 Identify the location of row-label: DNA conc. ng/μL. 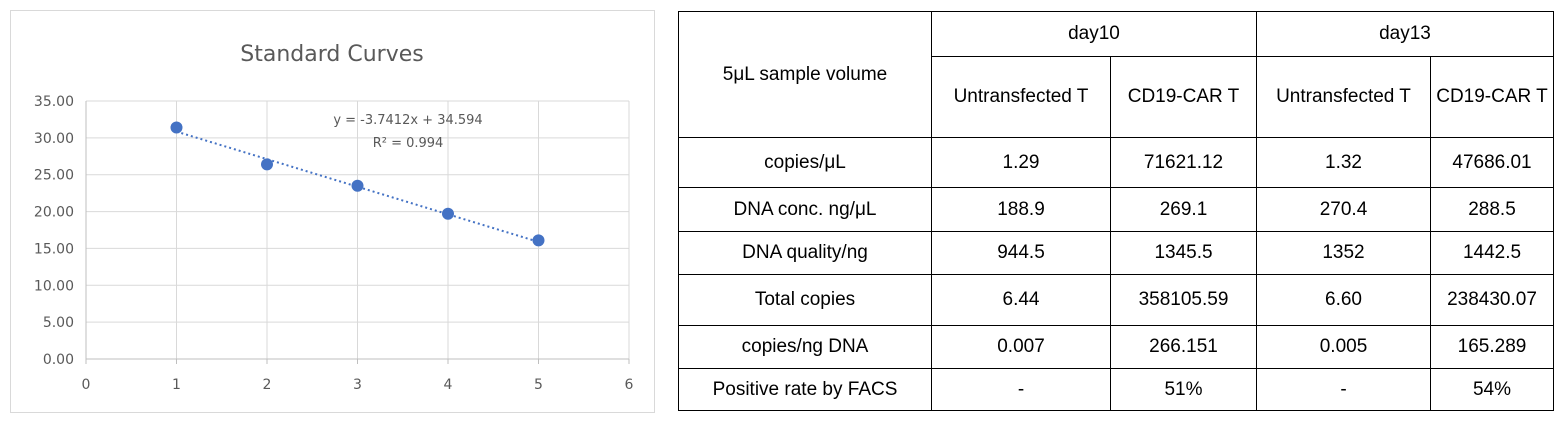
(805, 209).